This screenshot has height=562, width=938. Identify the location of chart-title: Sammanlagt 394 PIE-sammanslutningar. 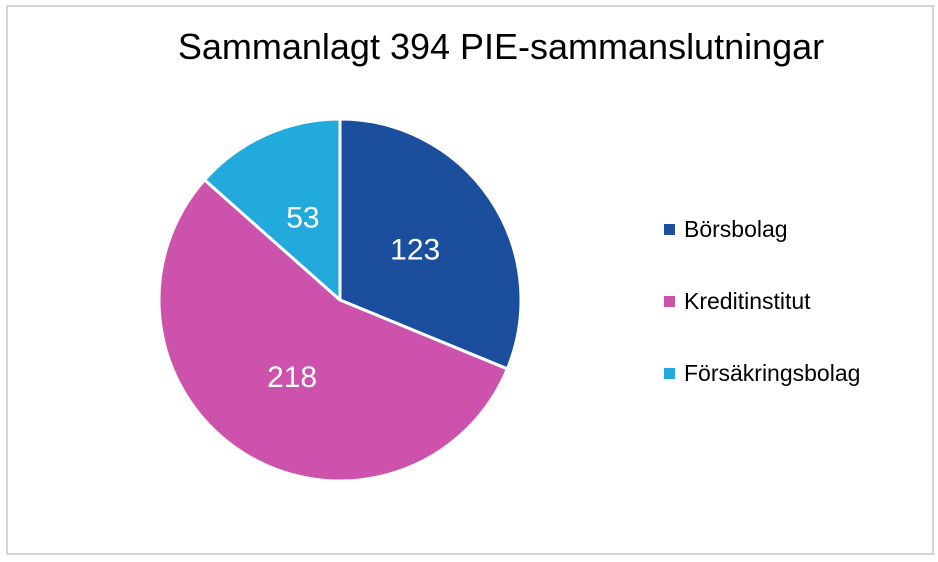
(501, 46).